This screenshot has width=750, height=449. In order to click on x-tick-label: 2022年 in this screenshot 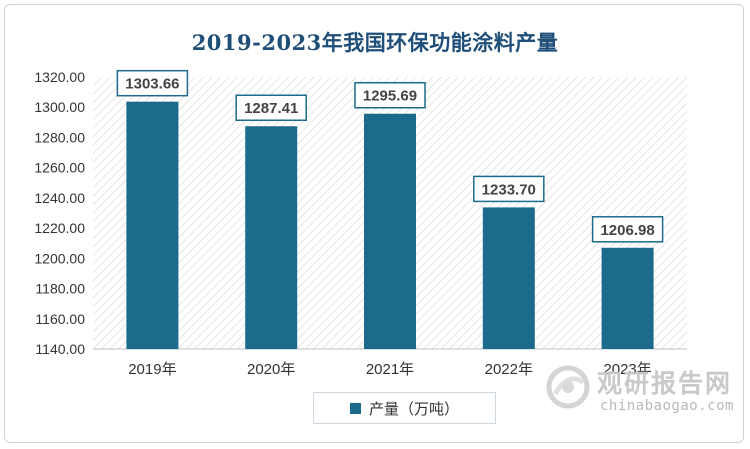, I will do `click(509, 369)`.